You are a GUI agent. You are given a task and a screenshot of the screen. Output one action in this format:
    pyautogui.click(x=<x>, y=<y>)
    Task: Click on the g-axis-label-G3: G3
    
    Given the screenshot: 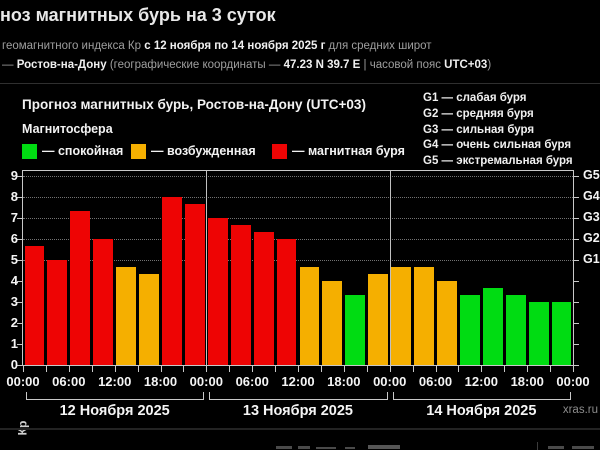 What is the action you would take?
    pyautogui.click(x=591, y=217)
    